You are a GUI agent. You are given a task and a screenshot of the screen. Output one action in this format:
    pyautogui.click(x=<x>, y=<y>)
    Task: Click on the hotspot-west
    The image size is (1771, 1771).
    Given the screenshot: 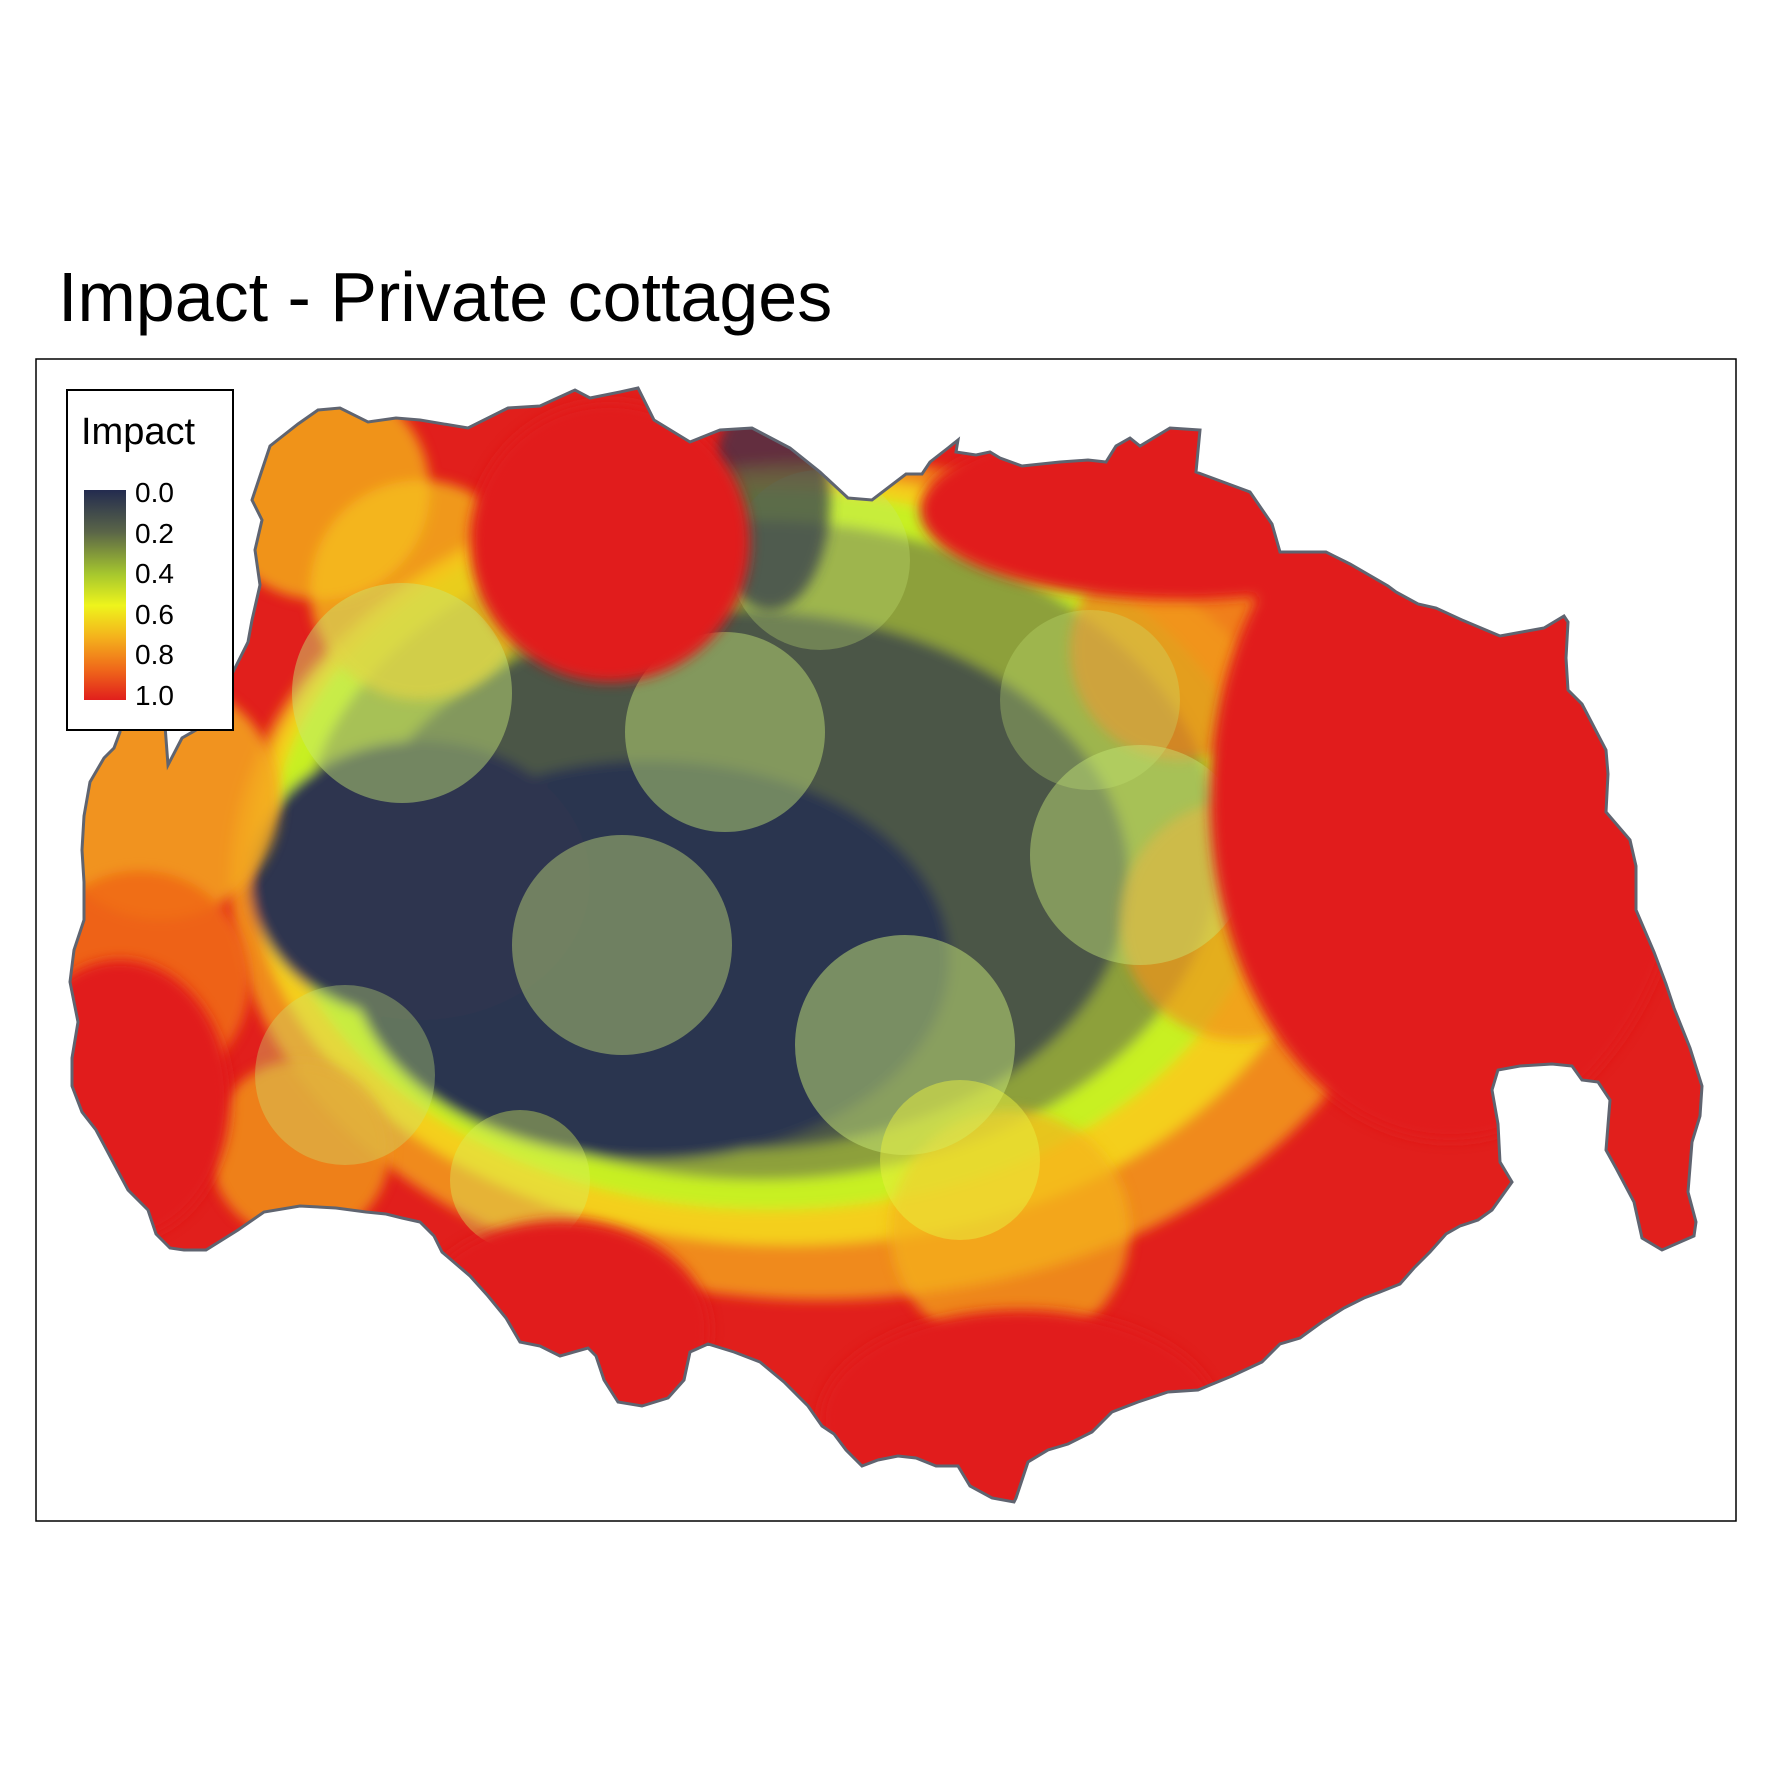 What is the action you would take?
    pyautogui.click(x=150, y=1100)
    